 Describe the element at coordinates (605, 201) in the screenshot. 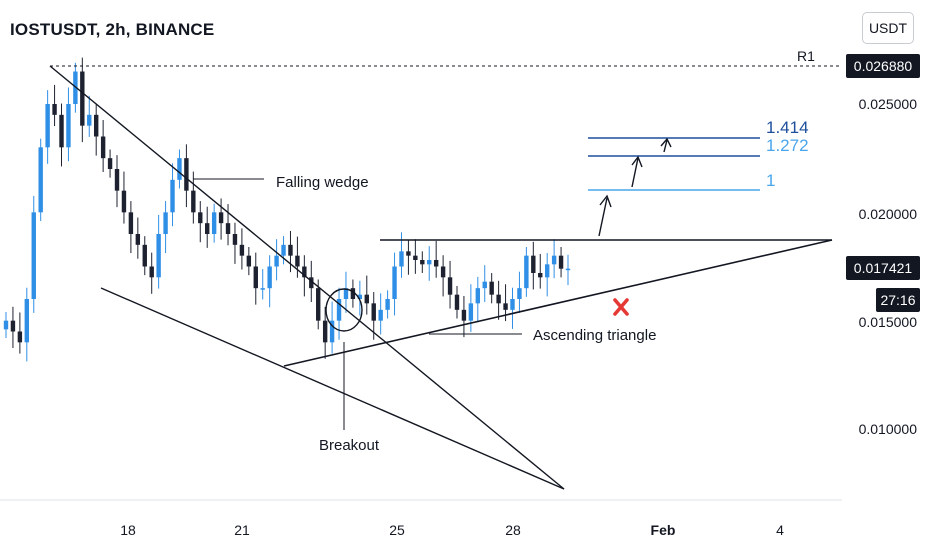

I see `arrow-up-1-head` at that location.